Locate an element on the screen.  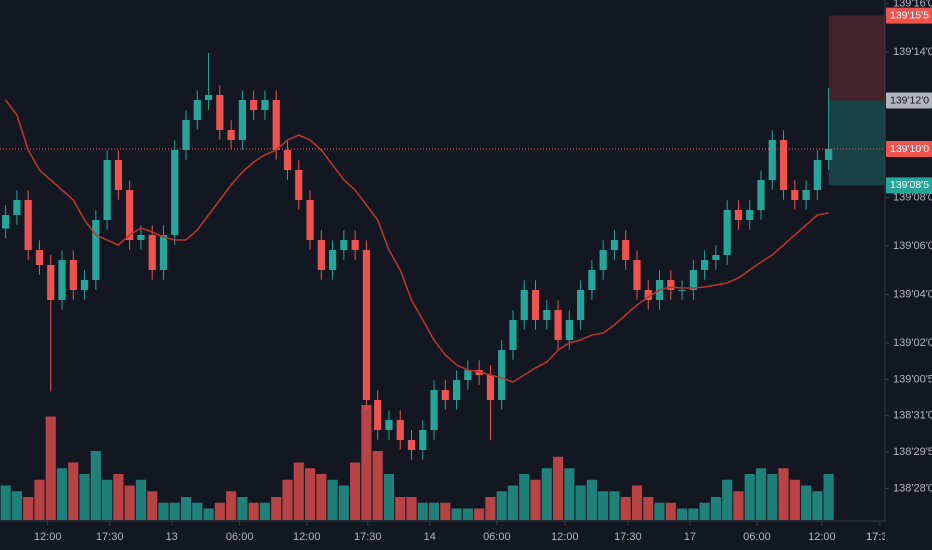
price-axis-panel is located at coordinates (908, 275).